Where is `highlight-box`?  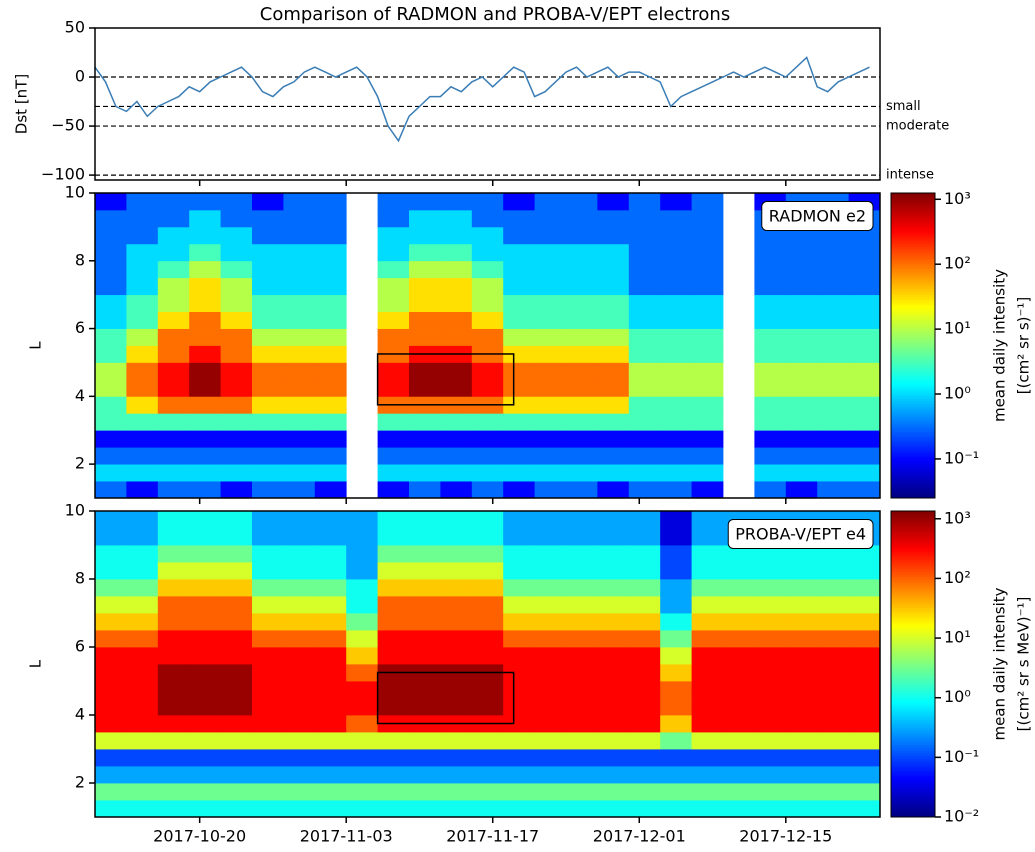 highlight-box is located at coordinates (445, 379).